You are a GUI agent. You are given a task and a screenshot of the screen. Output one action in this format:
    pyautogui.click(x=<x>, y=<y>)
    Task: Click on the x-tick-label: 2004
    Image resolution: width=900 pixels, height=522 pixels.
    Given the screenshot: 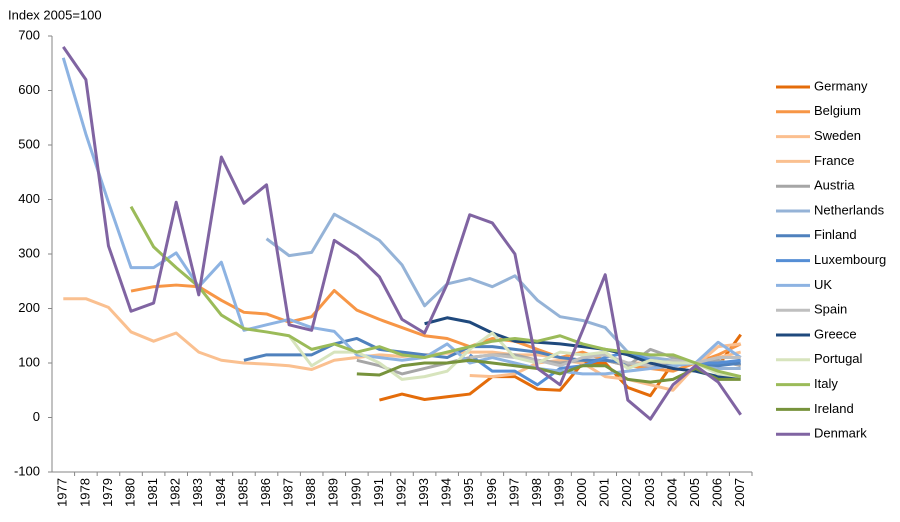 What is the action you would take?
    pyautogui.click(x=671, y=492)
    